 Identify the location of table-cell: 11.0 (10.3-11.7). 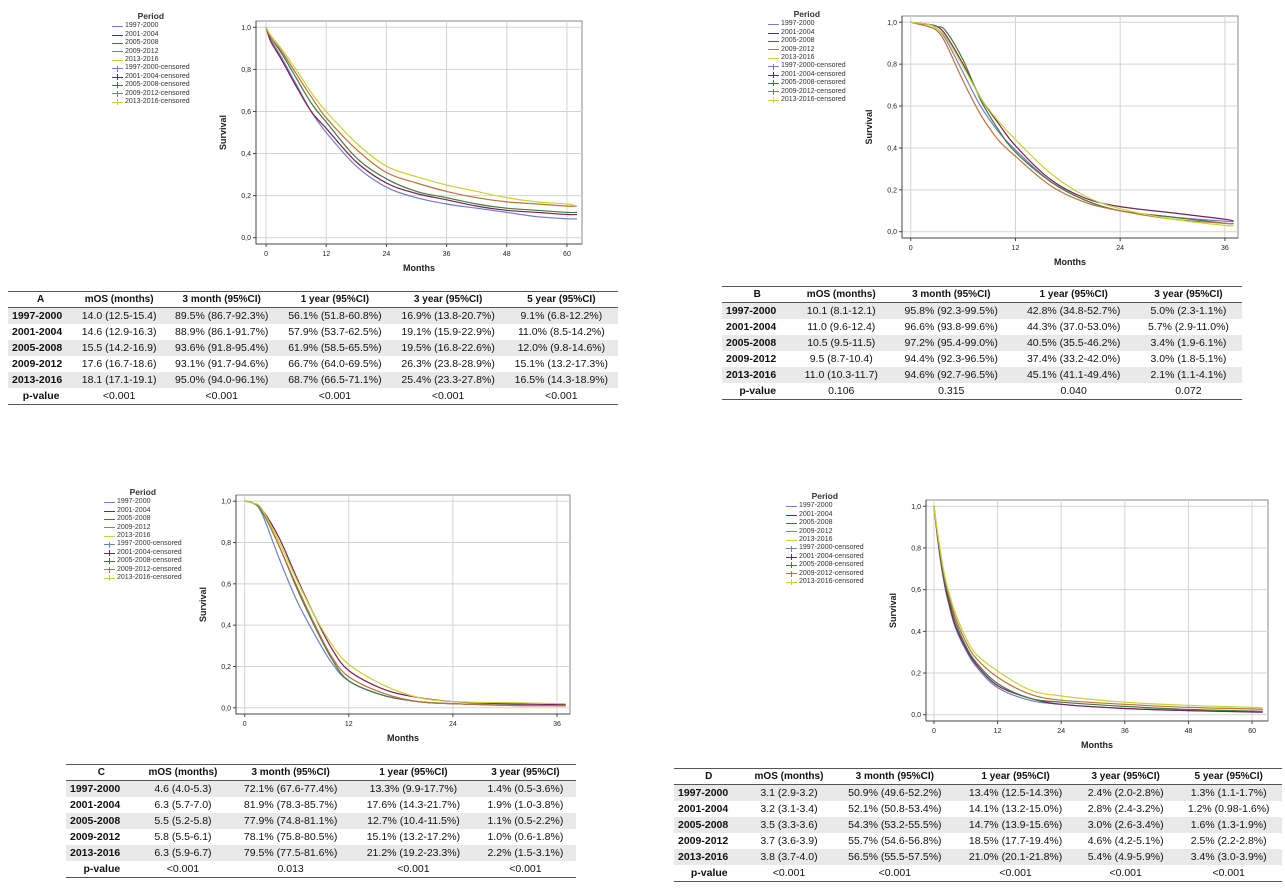
(841, 375).